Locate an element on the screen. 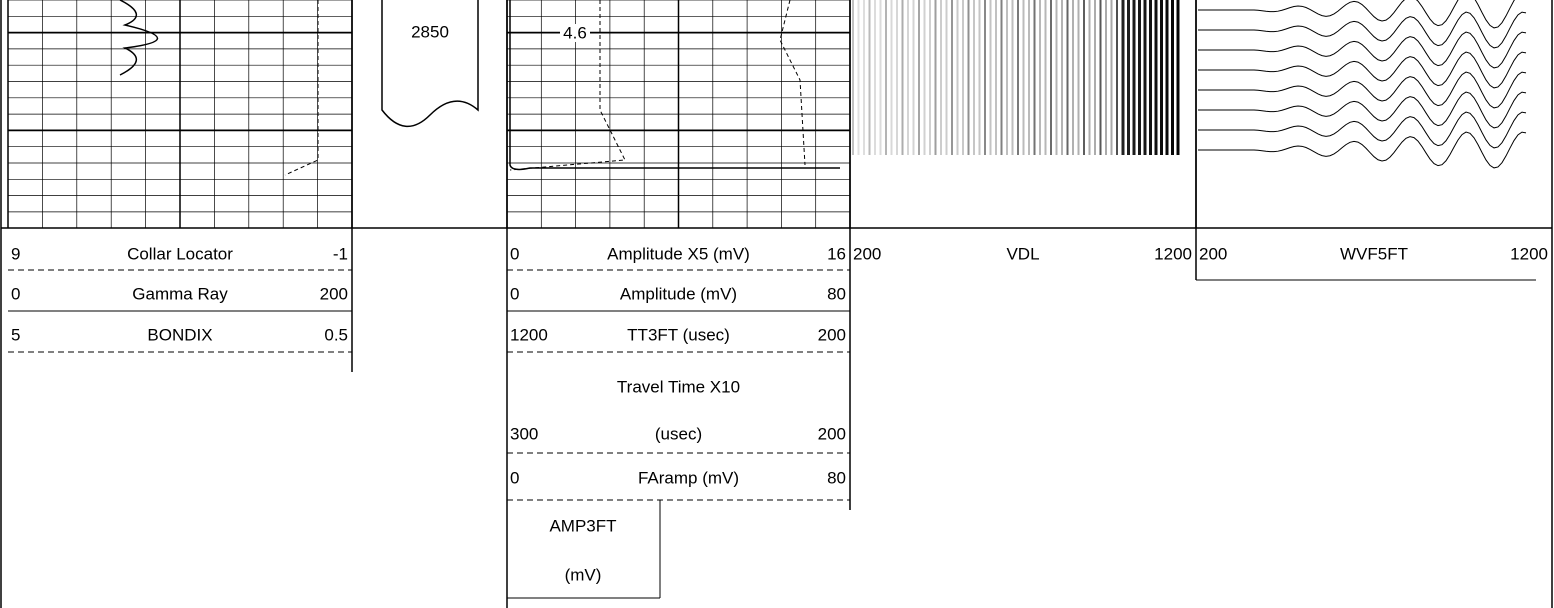  curve-name: BONDIX is located at coordinates (179, 334).